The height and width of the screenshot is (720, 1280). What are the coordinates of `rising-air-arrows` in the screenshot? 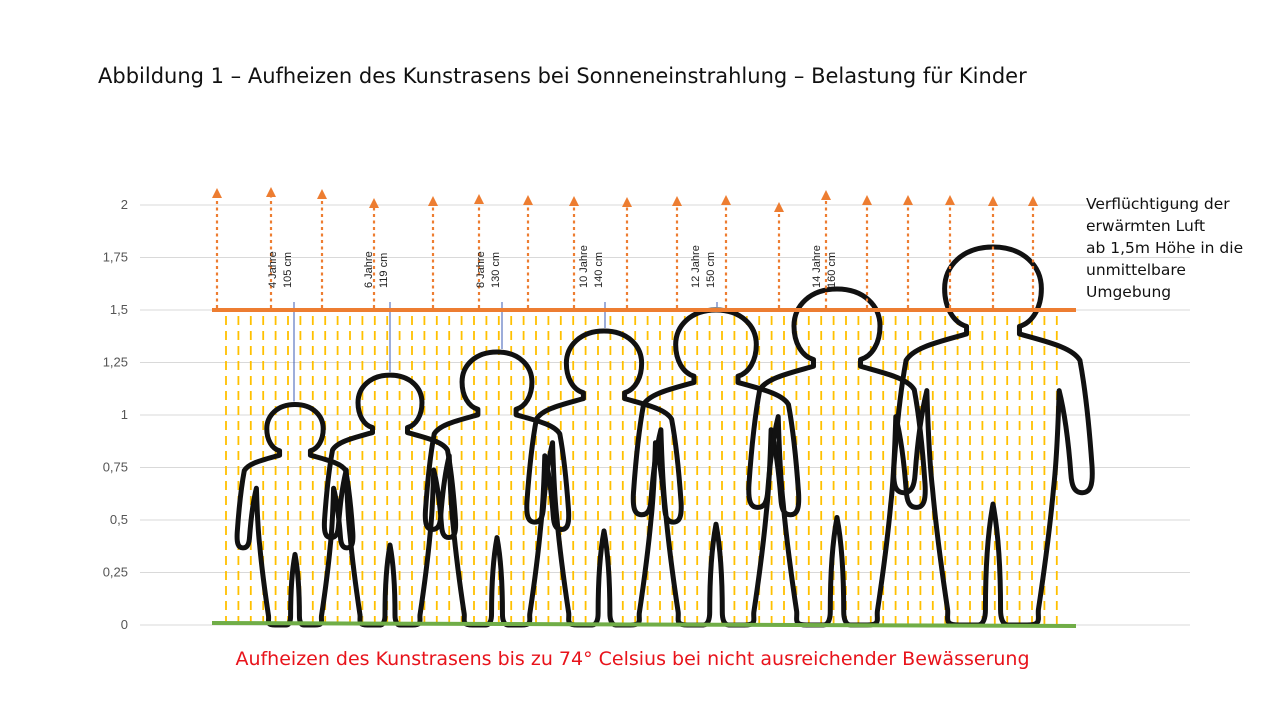 It's located at (625, 247).